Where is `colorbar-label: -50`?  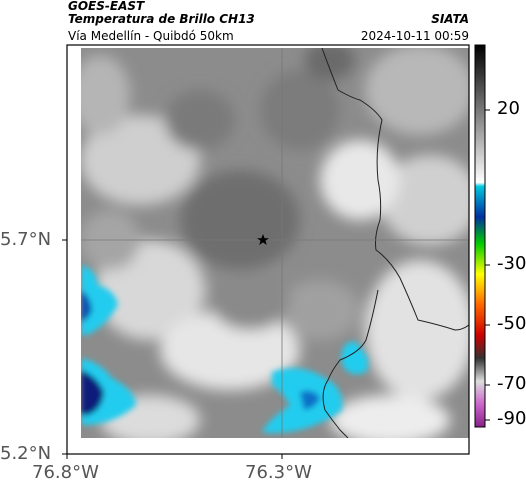
colorbar-label: -50 is located at coordinates (511, 323).